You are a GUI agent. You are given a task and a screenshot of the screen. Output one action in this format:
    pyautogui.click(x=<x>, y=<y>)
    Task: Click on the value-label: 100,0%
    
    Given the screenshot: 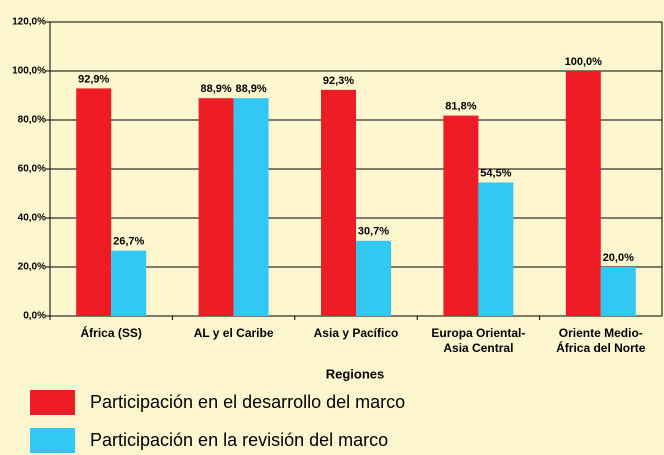 What is the action you would take?
    pyautogui.click(x=584, y=62)
    